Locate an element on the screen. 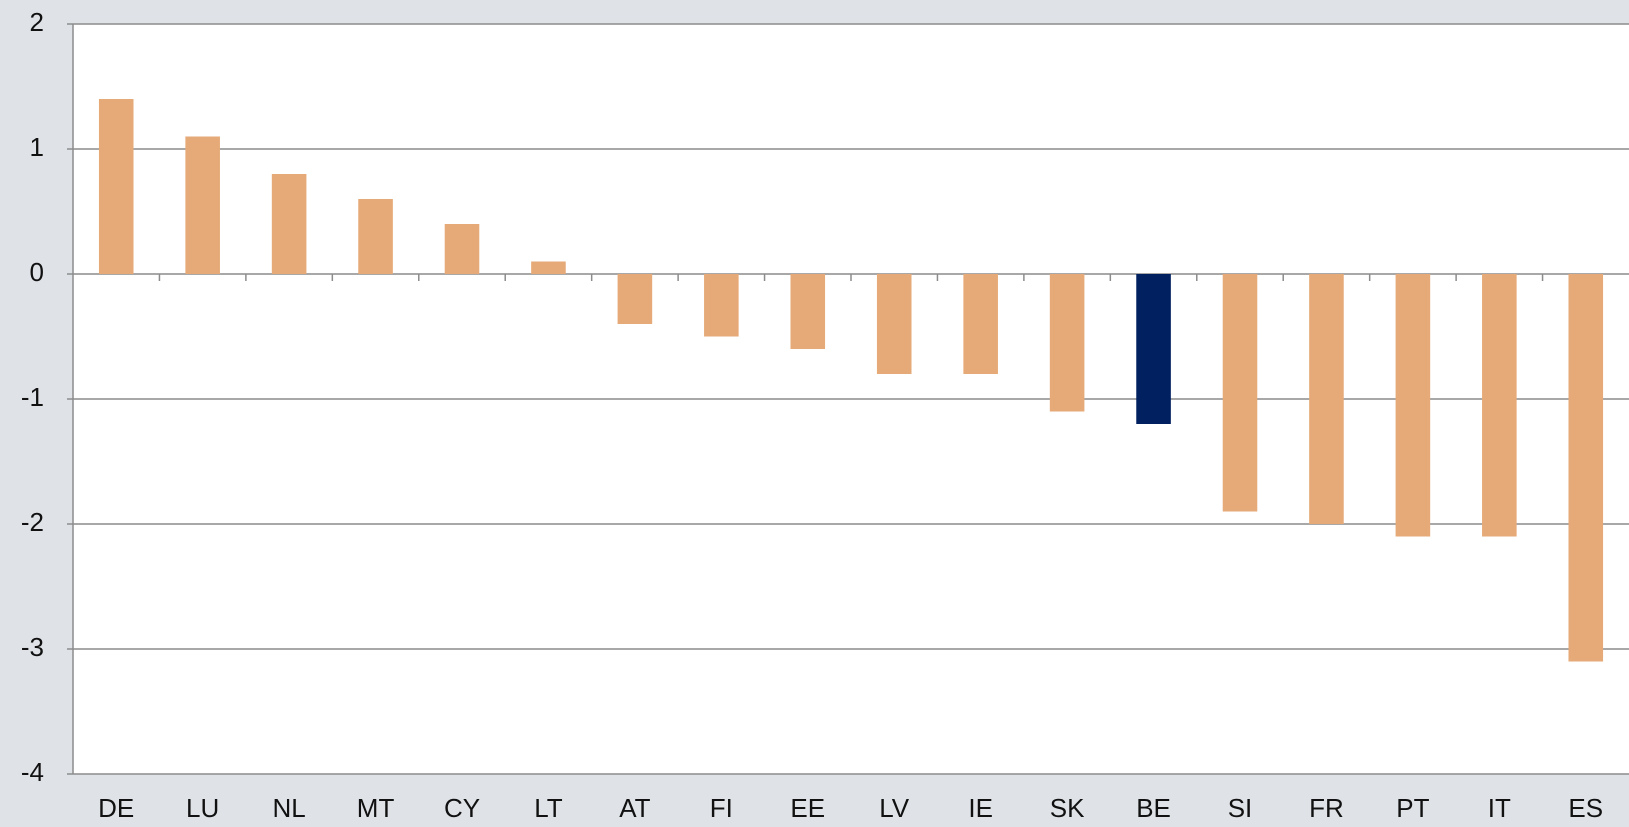  x-tick-label: FR is located at coordinates (1326, 808).